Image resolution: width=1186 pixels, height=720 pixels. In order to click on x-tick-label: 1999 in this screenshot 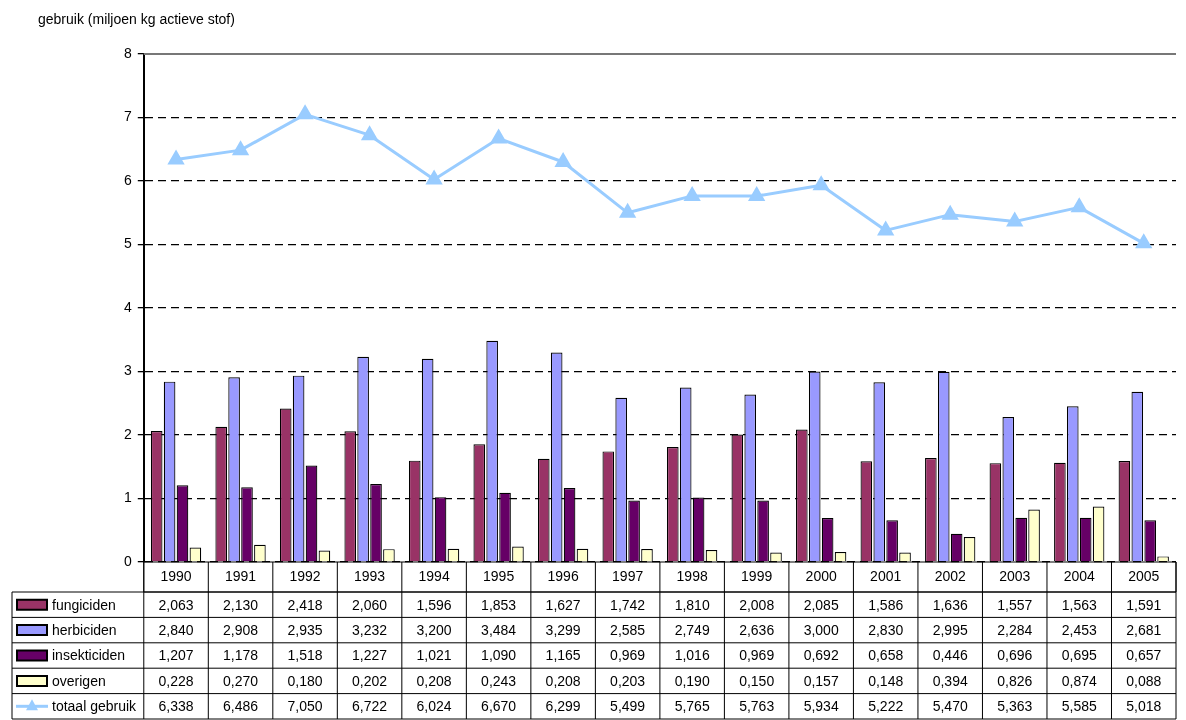, I will do `click(757, 575)`.